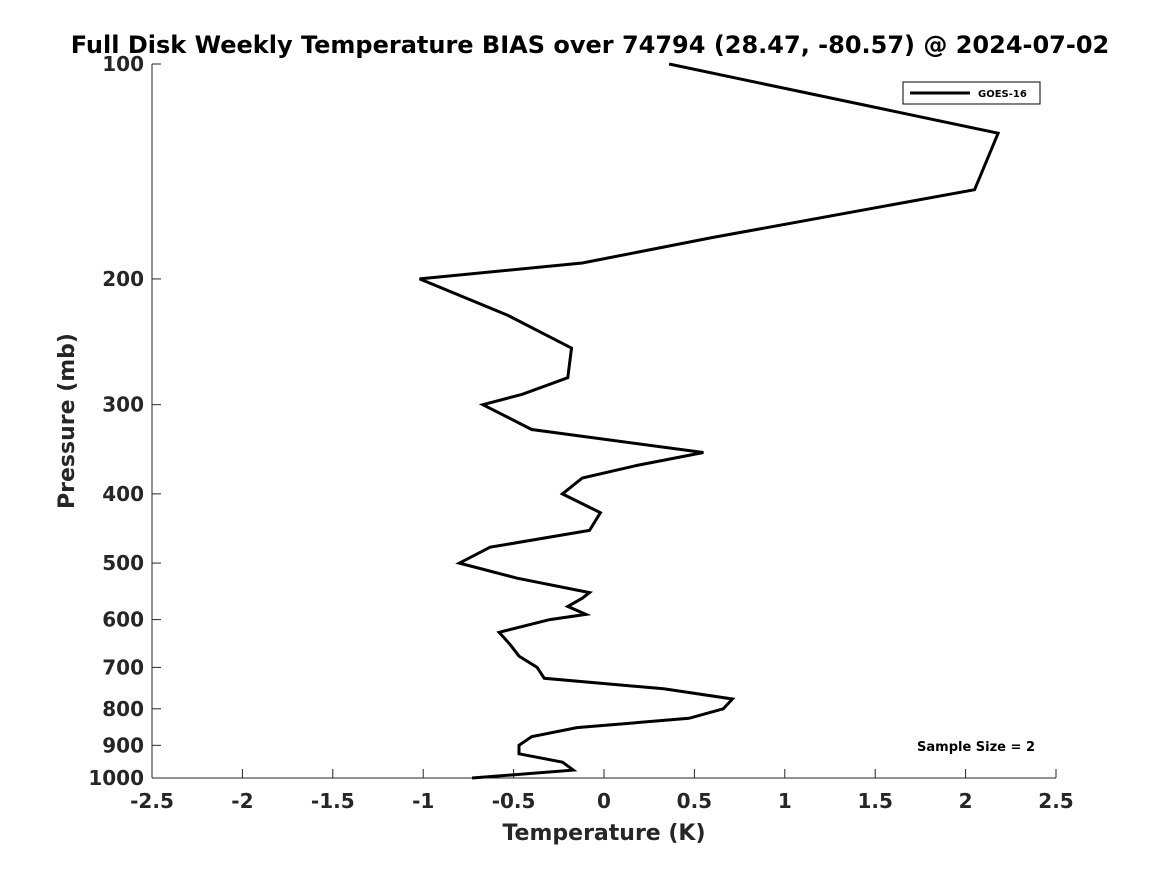 This screenshot has width=1167, height=875. I want to click on sample-size-annotation: Sample Size = 2, so click(976, 747).